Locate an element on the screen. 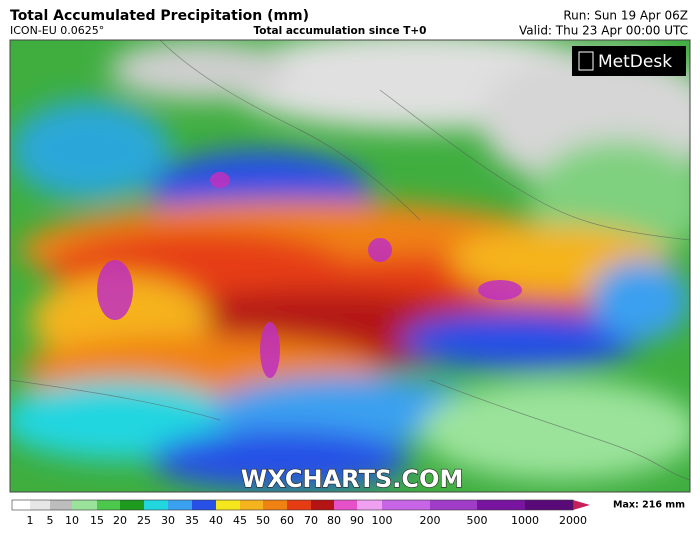 The height and width of the screenshot is (537, 700). colorbar-label: 90 is located at coordinates (357, 520).